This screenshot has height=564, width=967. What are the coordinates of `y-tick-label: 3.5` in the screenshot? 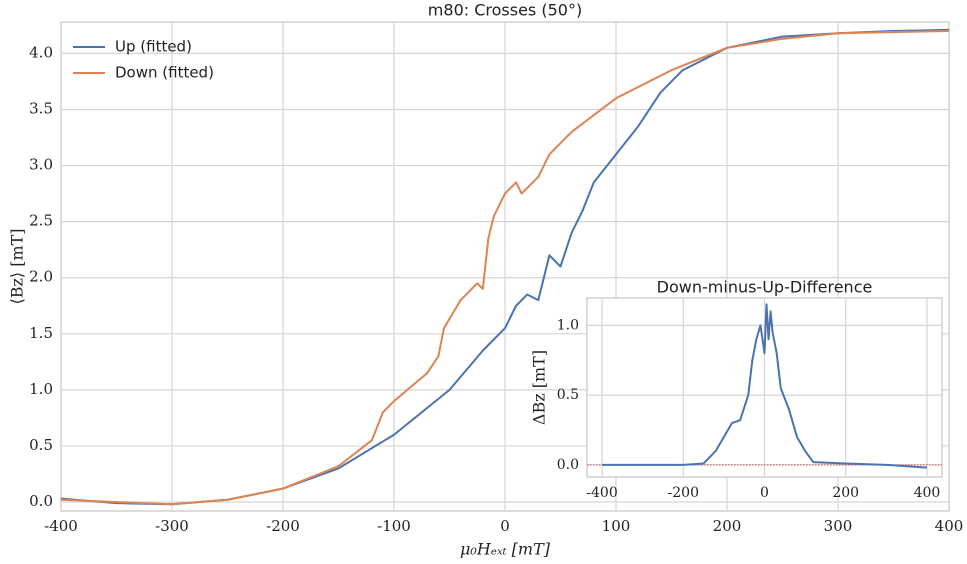 It's located at (41, 108).